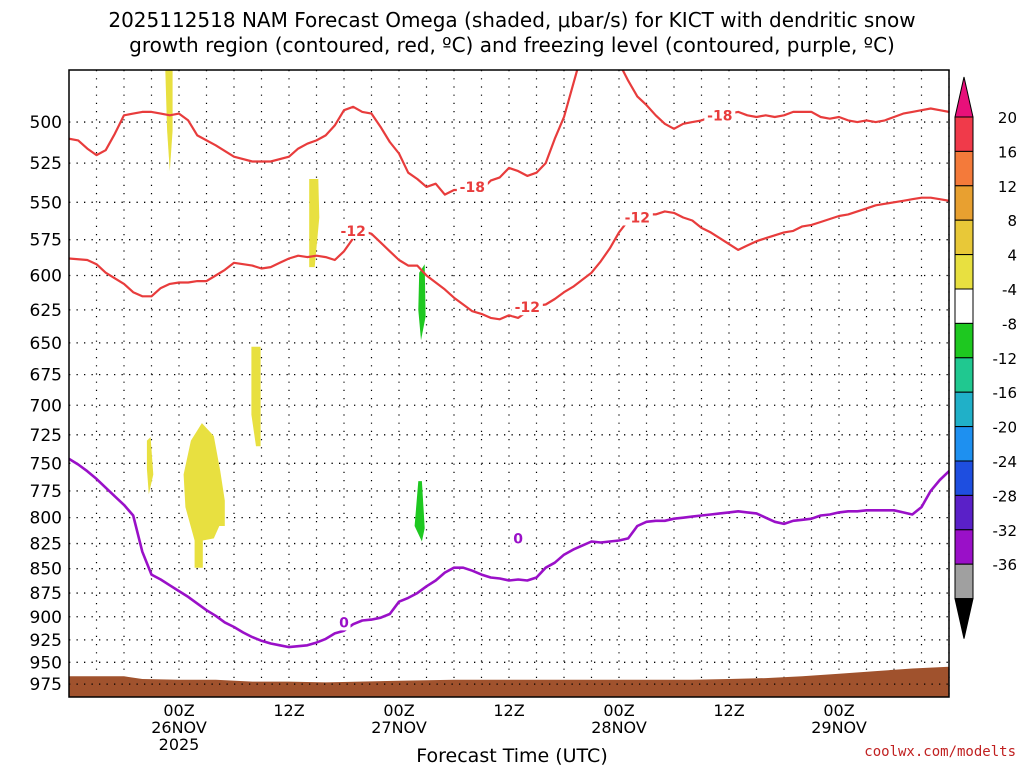 Image resolution: width=1024 pixels, height=768 pixels. I want to click on y-tick-label: 800, so click(46, 519).